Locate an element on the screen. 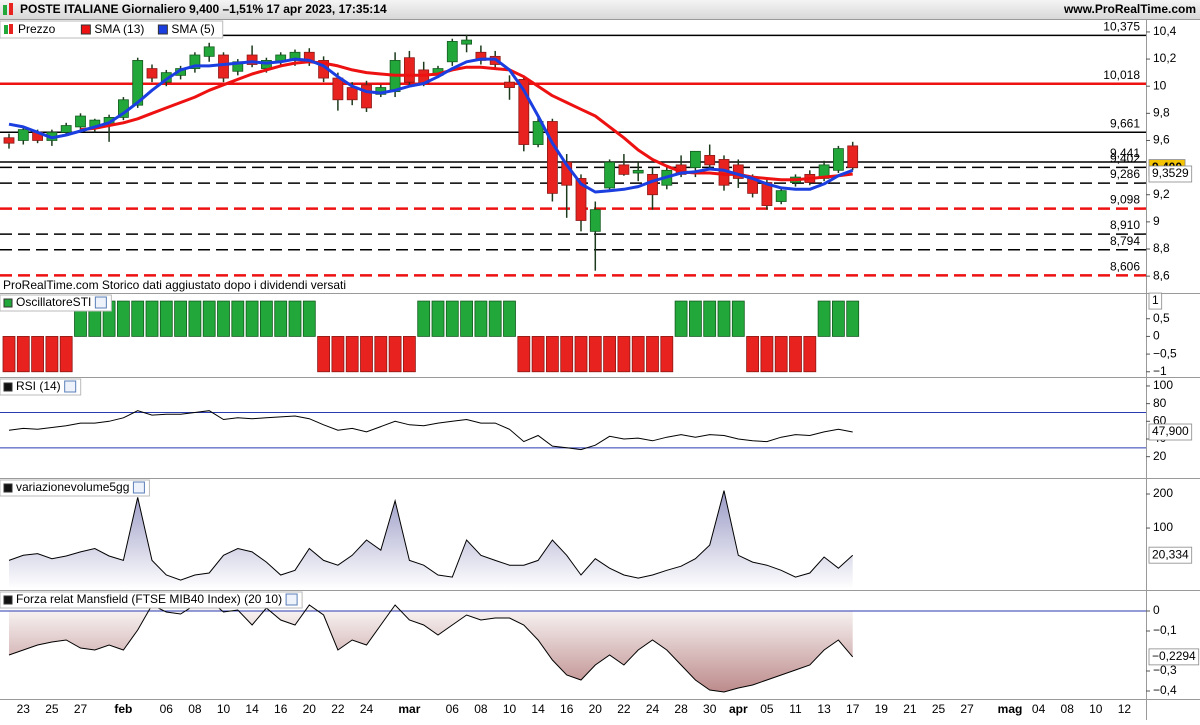 The width and height of the screenshot is (1200, 725). x-tick-label: 04 is located at coordinates (1039, 709).